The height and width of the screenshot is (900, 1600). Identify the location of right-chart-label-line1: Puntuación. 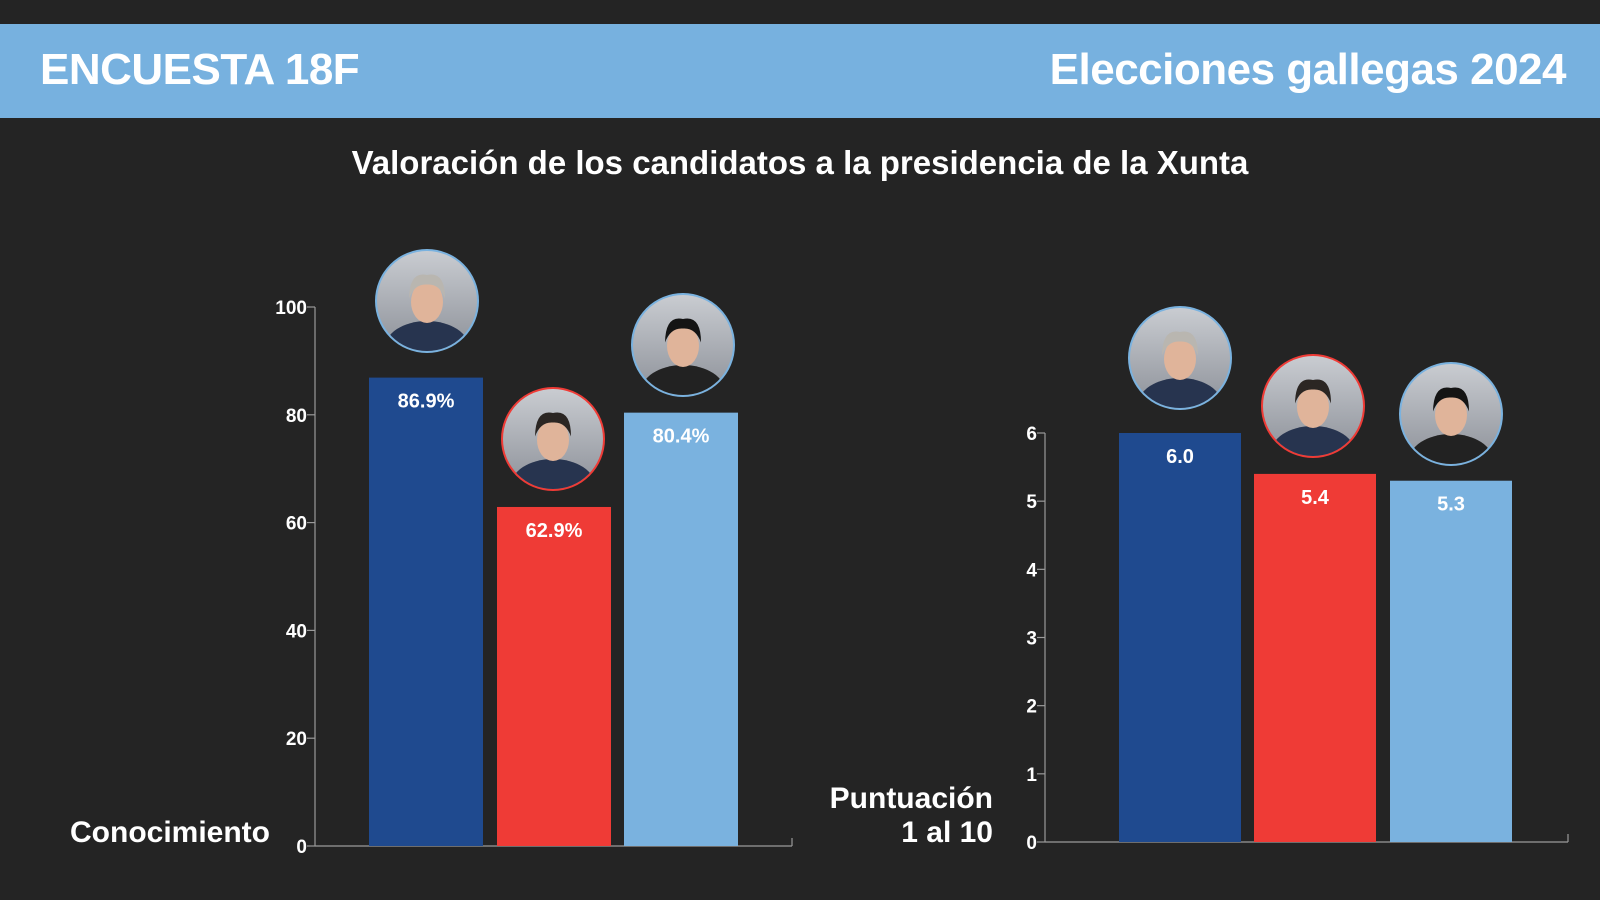
(911, 798).